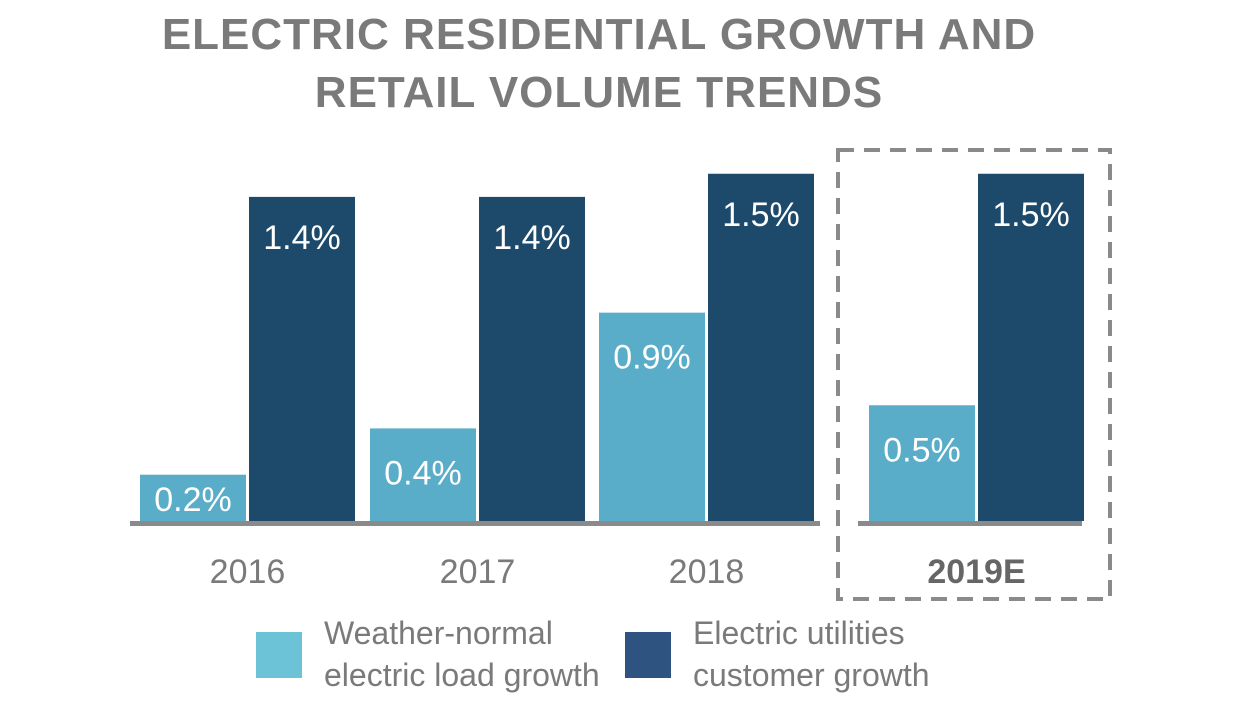 The height and width of the screenshot is (716, 1238). Describe the element at coordinates (599, 34) in the screenshot. I see `chart-title-line-1: ELECTRIC RESIDENTIAL GROWTH AND` at that location.